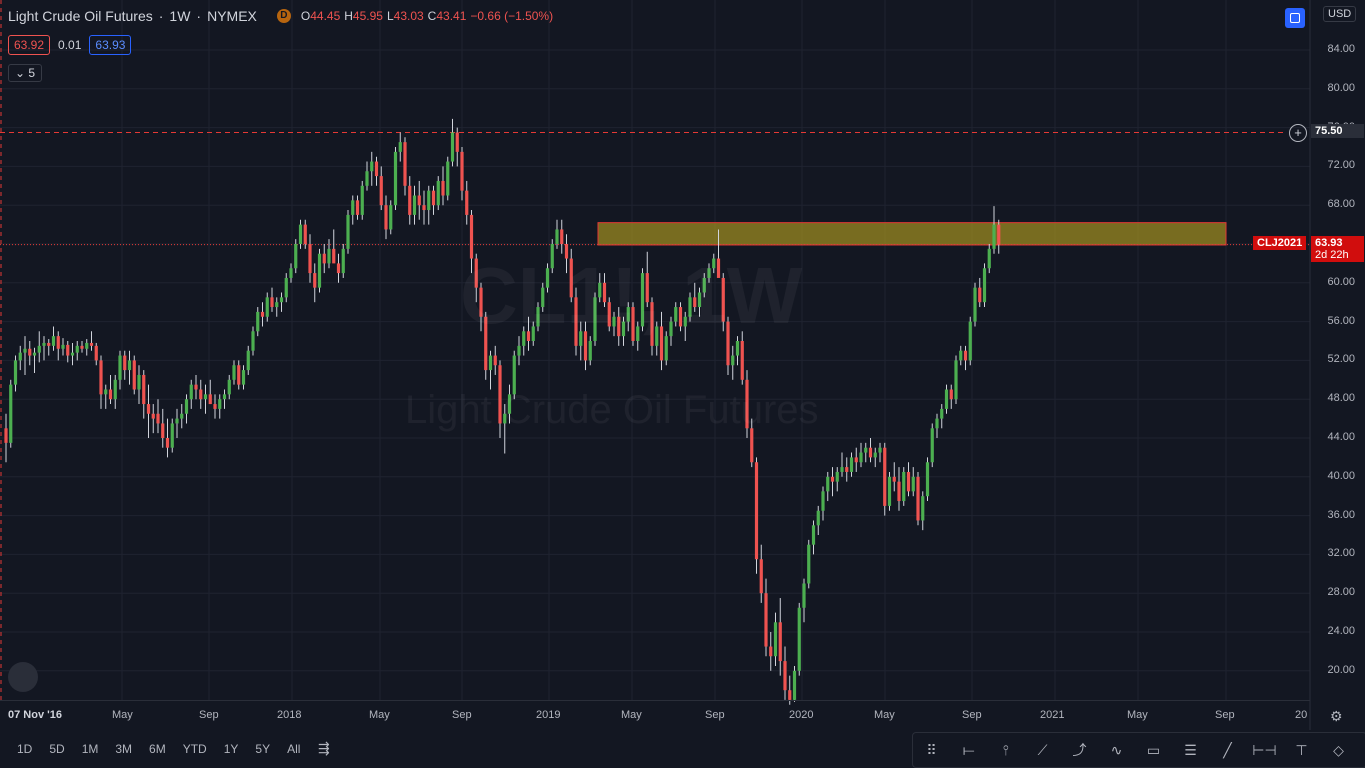 Image resolution: width=1365 pixels, height=768 pixels. Describe the element at coordinates (1341, 281) in the screenshot. I see `price-tick-label: 60.00` at that location.